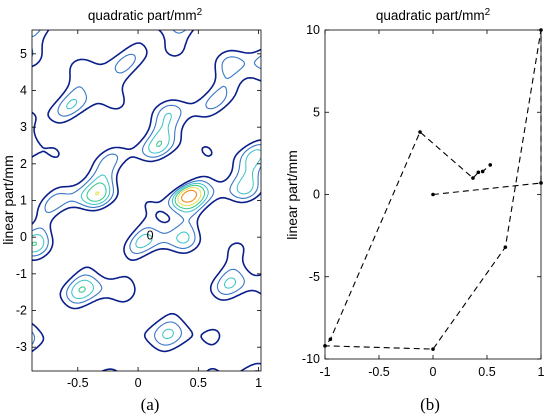 Image resolution: width=550 pixels, height=418 pixels. I want to click on y-tick-label: -5, so click(314, 277).